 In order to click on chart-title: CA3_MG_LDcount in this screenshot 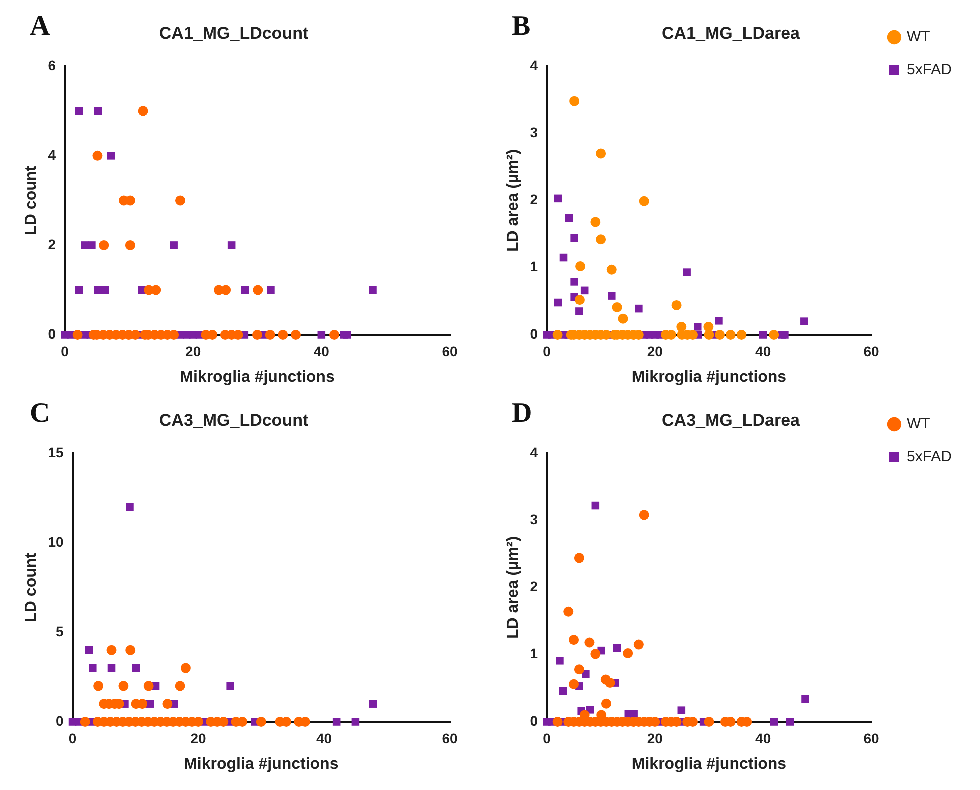, I will do `click(234, 420)`.